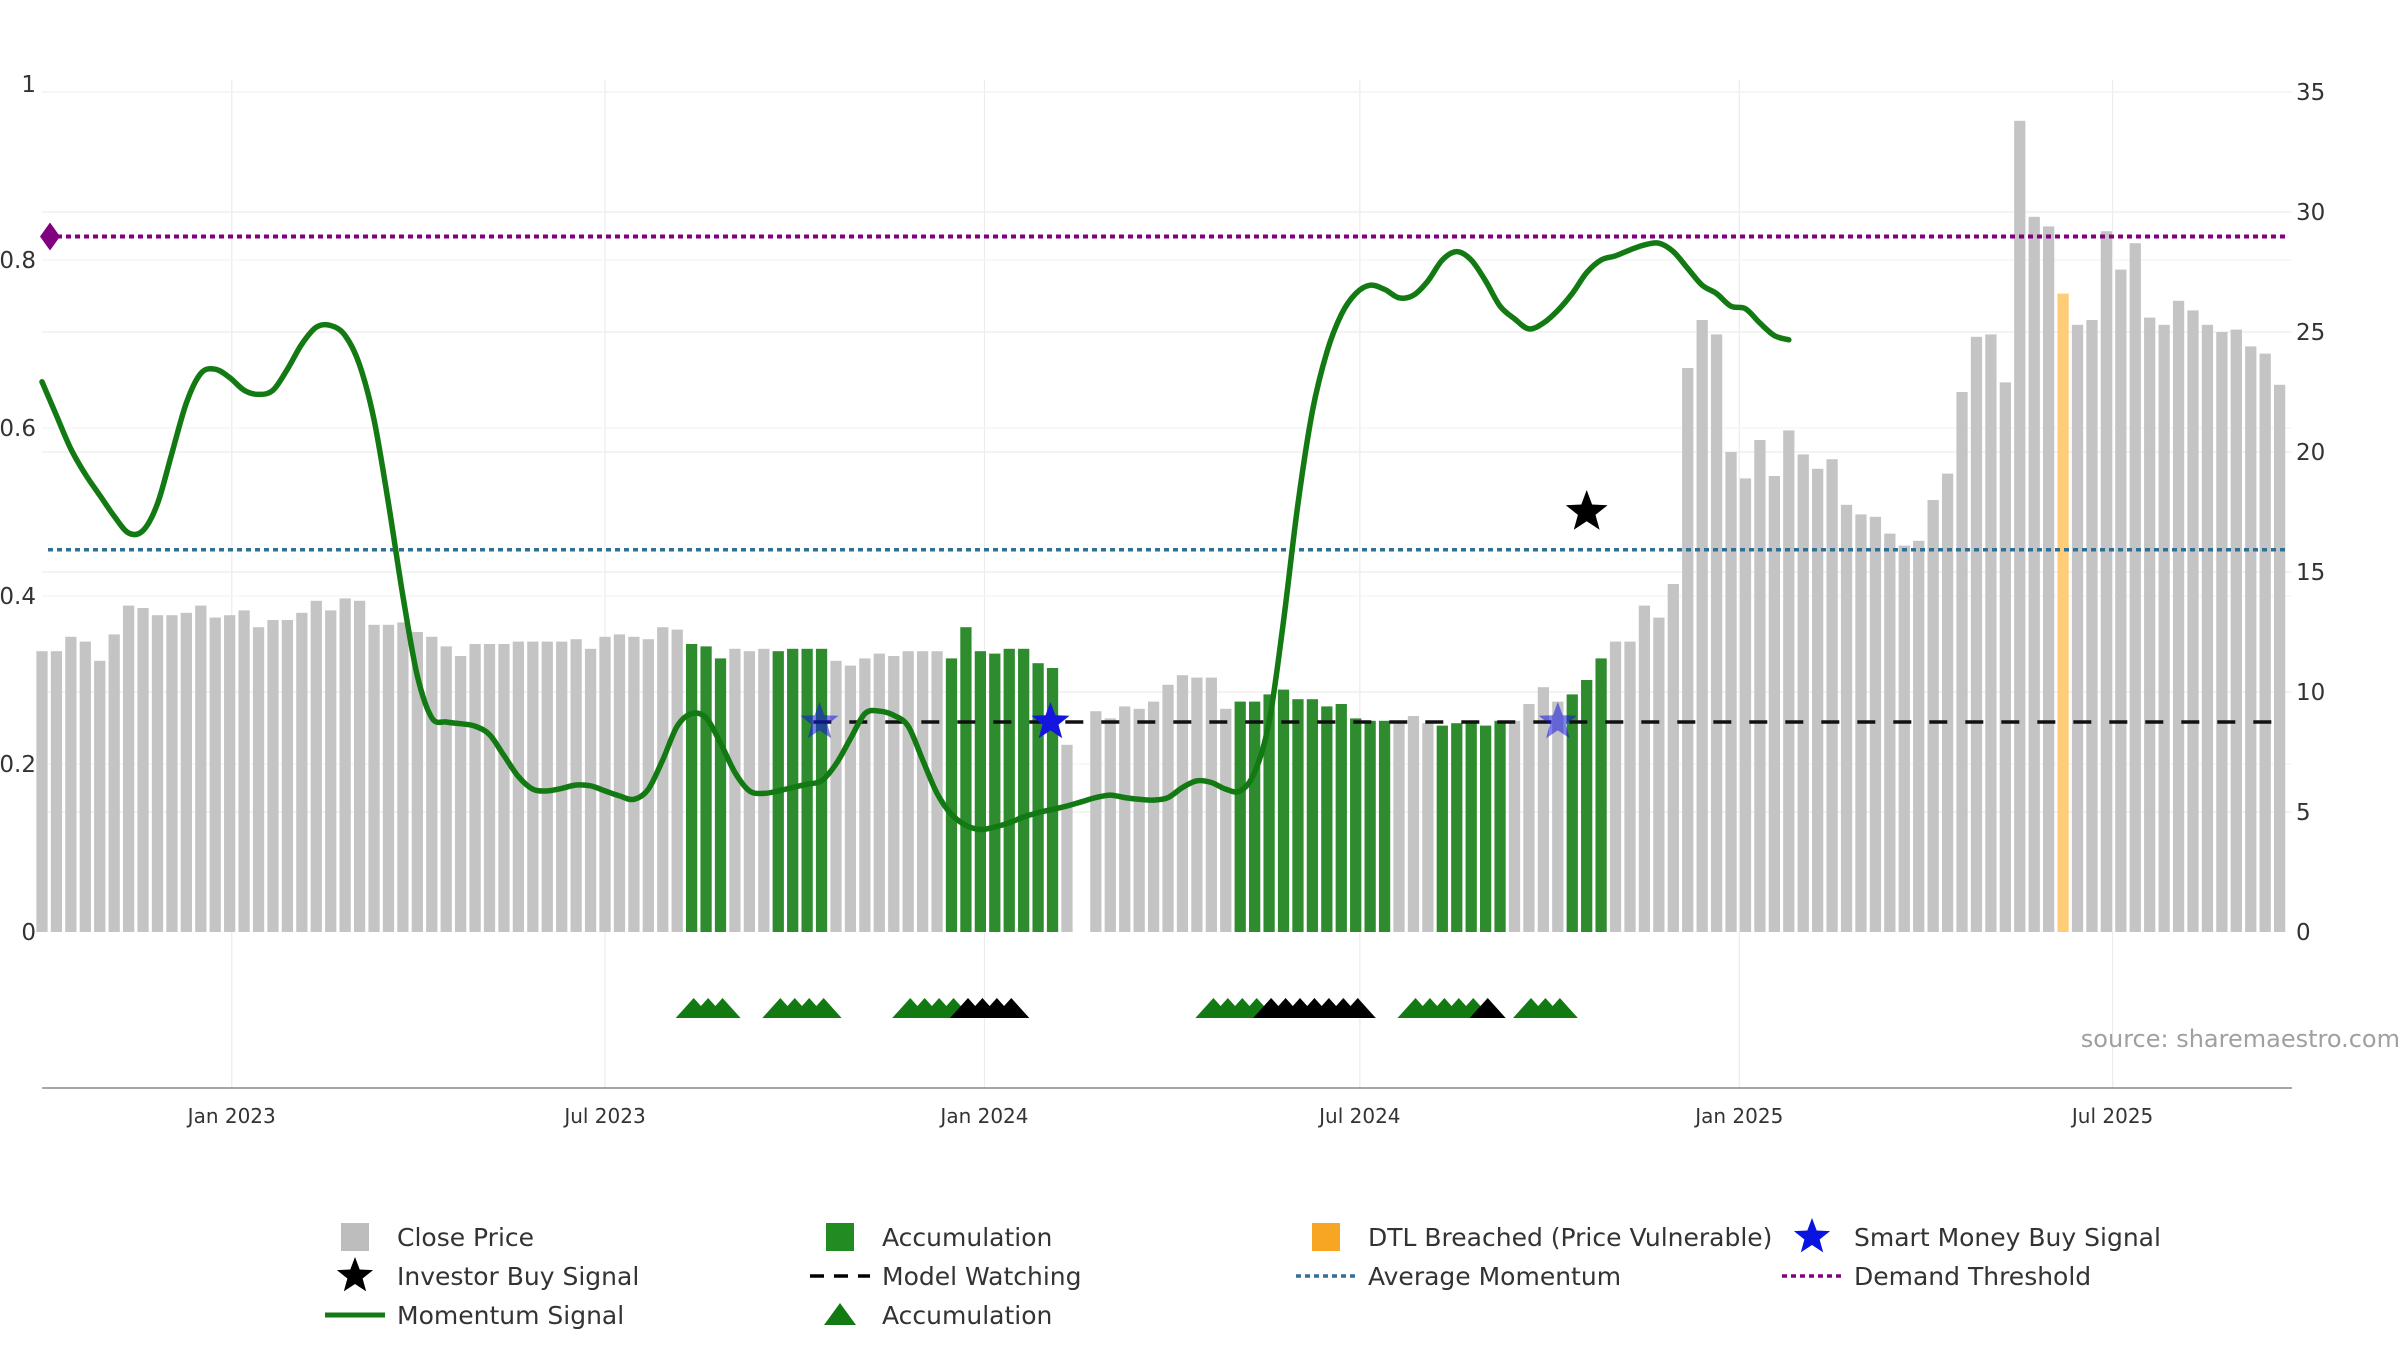  Describe the element at coordinates (2310, 213) in the screenshot. I see `right-tick-label: 30` at that location.